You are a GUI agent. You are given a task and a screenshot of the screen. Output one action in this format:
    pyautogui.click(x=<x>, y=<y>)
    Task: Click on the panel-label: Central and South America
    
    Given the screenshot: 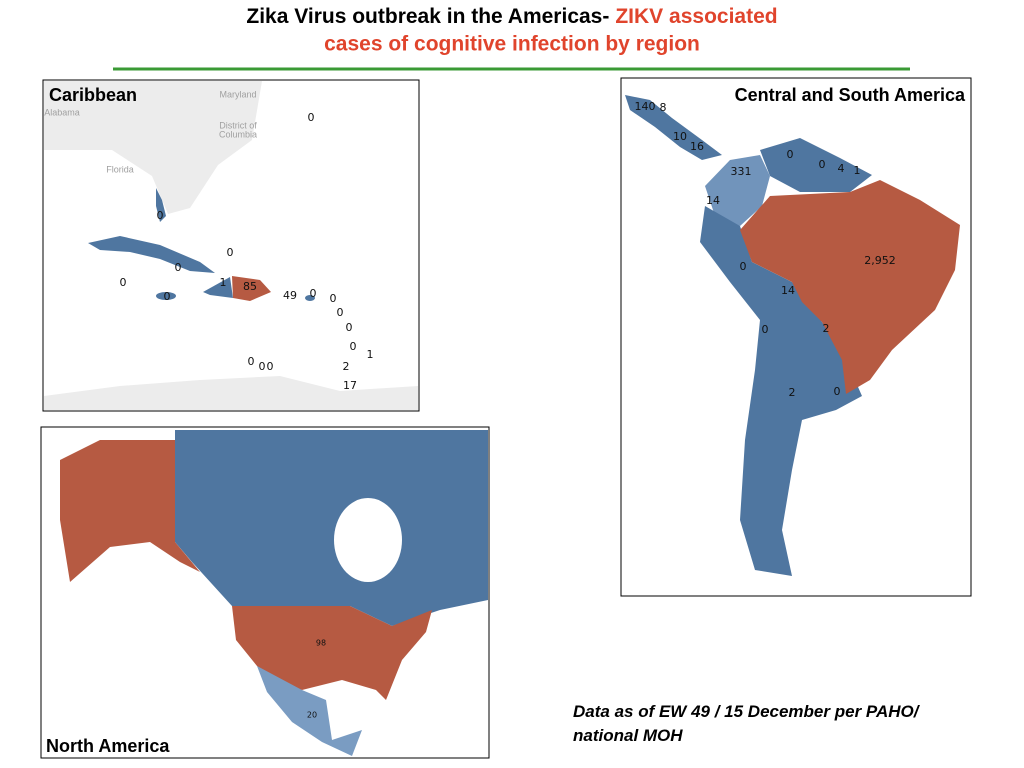 What is the action you would take?
    pyautogui.click(x=850, y=95)
    